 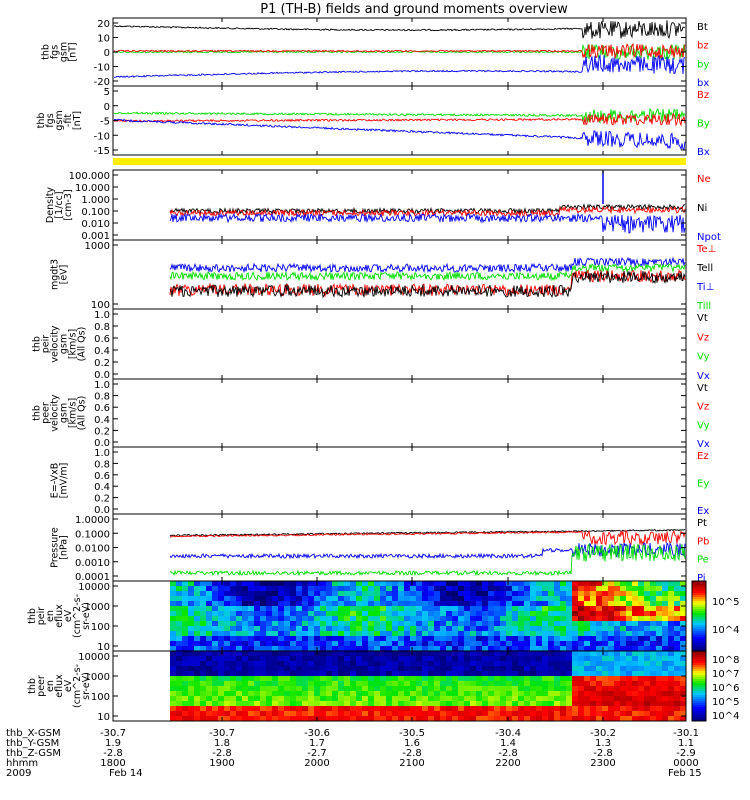 What do you see at coordinates (709, 237) in the screenshot?
I see `legend-entry: Npot` at bounding box center [709, 237].